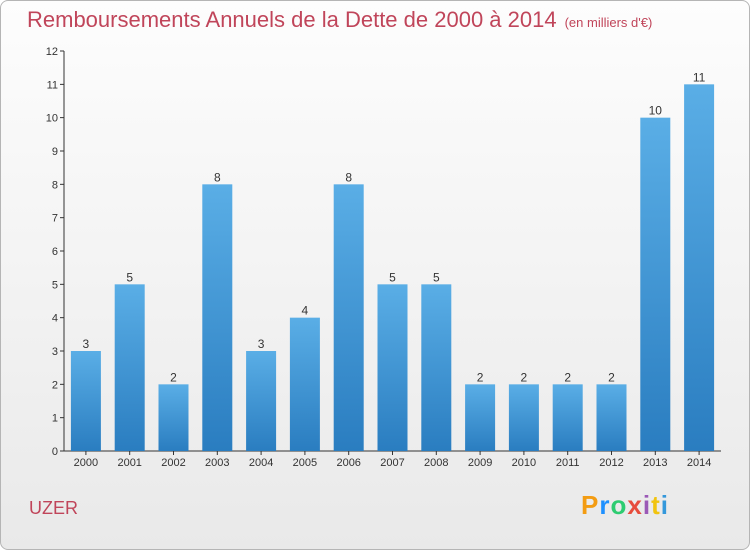  Describe the element at coordinates (524, 463) in the screenshot. I see `x-tick-label: 2010` at that location.